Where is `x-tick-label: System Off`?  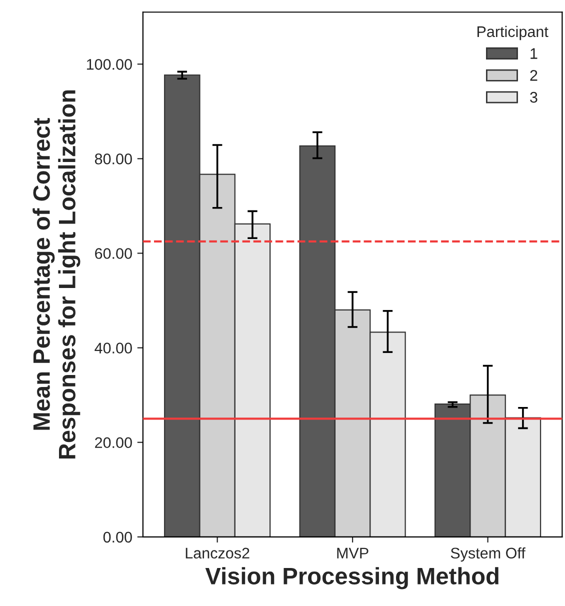 x-tick-label: System Off is located at coordinates (488, 554).